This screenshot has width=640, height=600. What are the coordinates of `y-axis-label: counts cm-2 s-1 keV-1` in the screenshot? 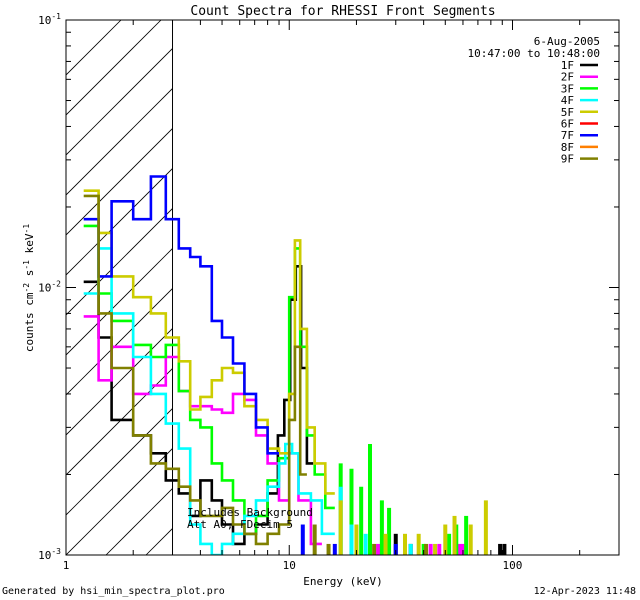 It's located at (29, 288).